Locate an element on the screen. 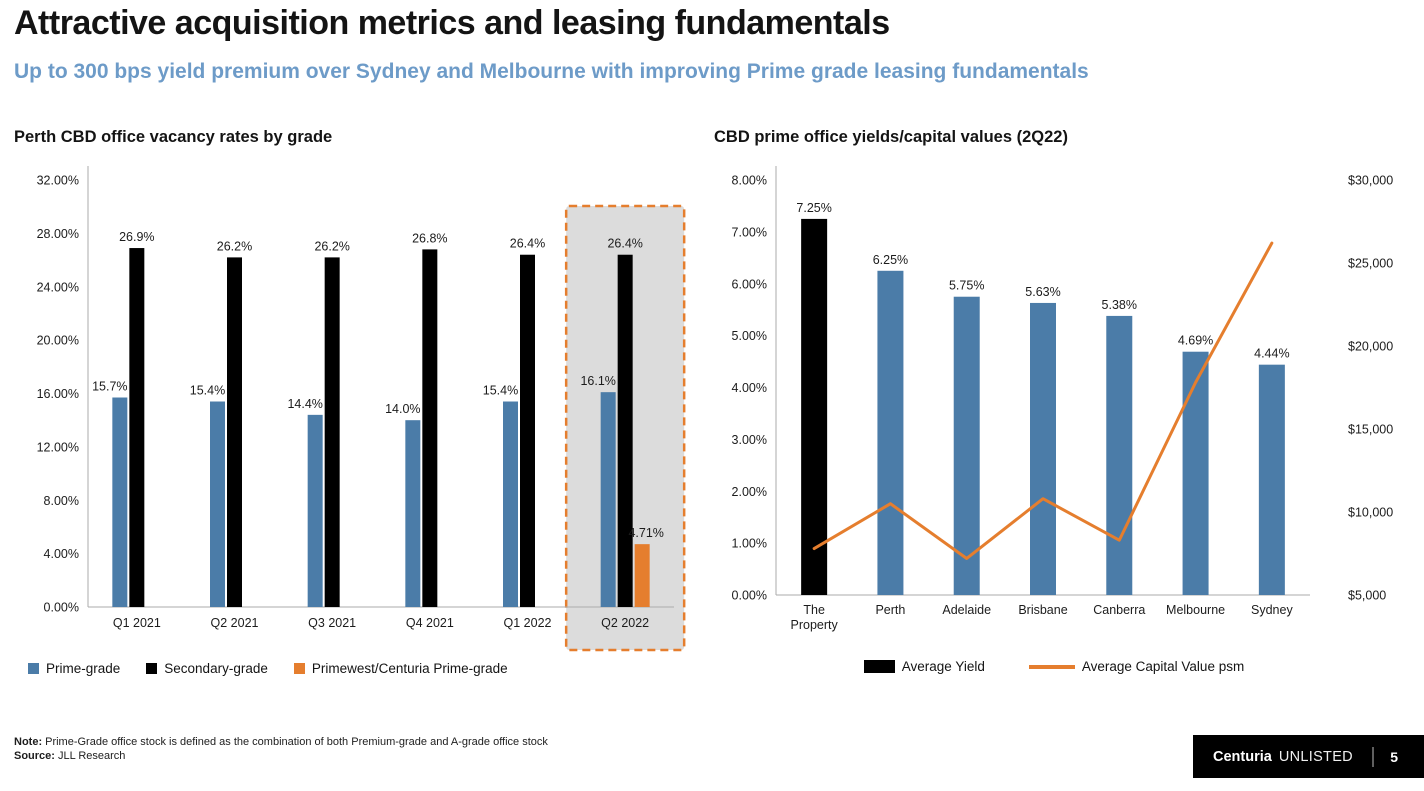  average-yield-swatch-icon is located at coordinates (879, 666).